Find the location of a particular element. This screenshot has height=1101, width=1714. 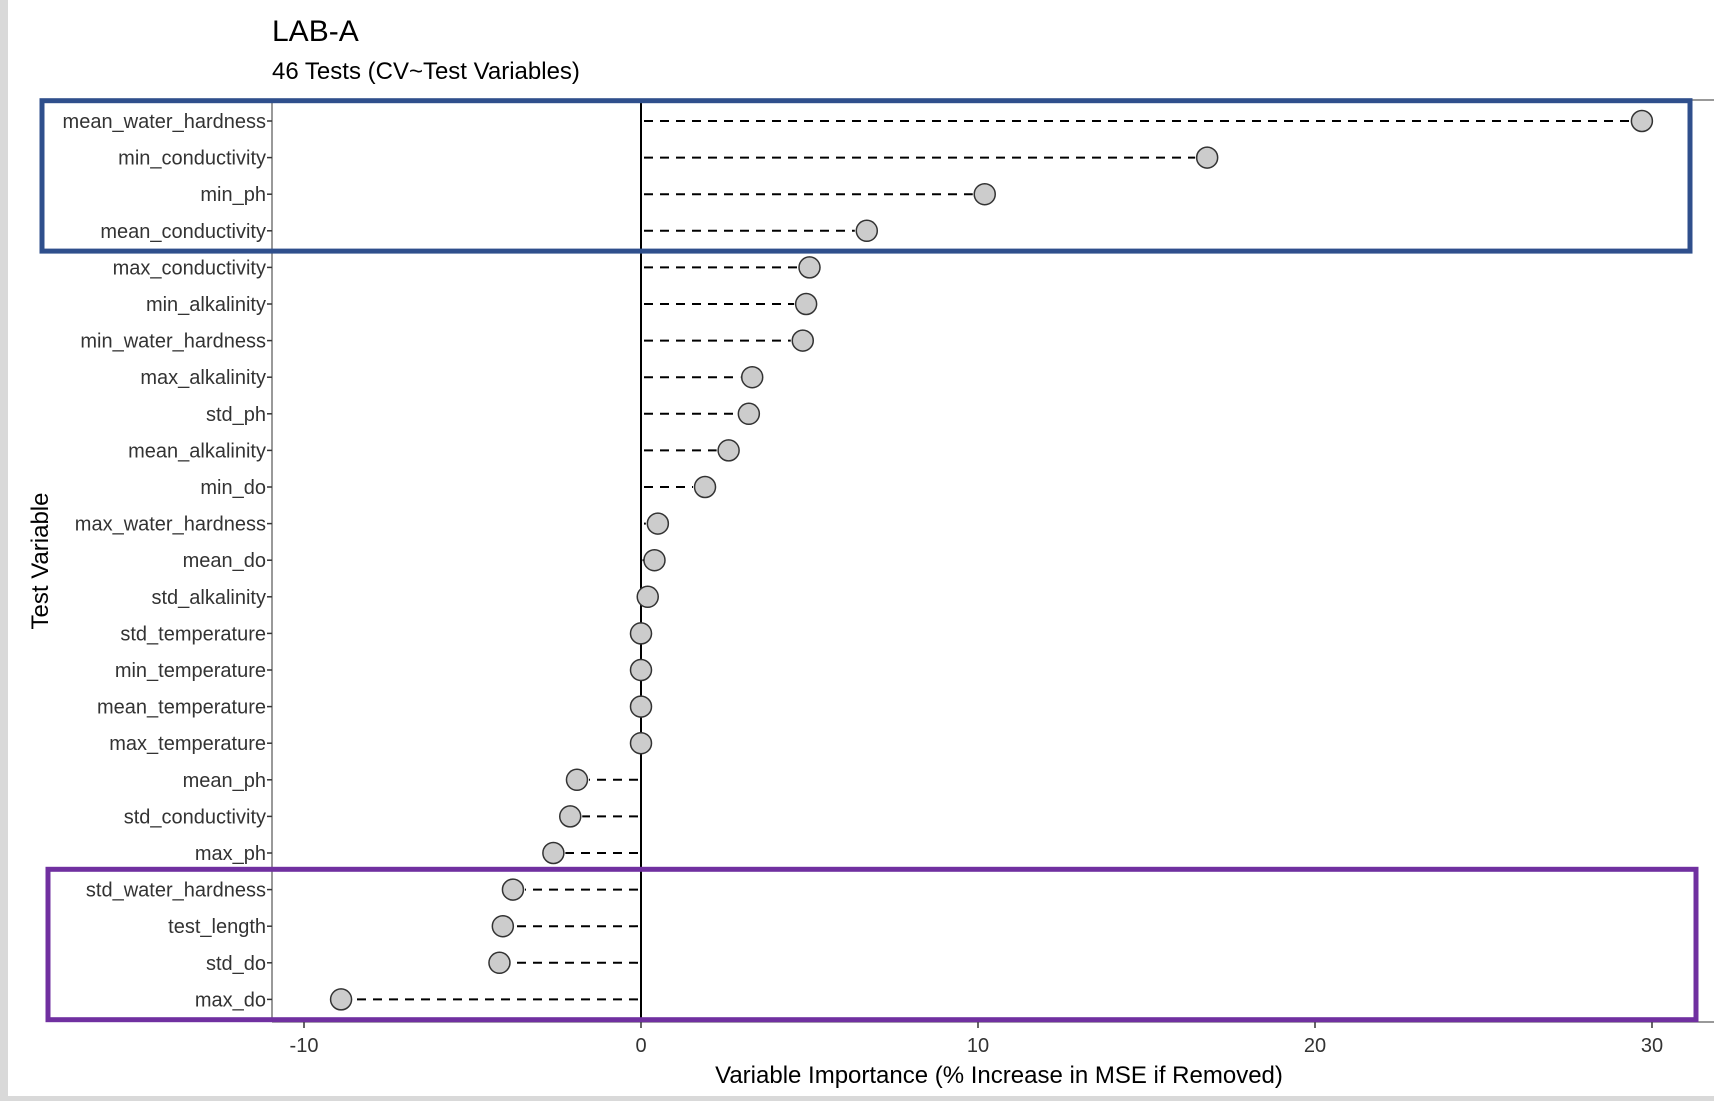

y-tick-label: min_water_hardness is located at coordinates (173, 342).